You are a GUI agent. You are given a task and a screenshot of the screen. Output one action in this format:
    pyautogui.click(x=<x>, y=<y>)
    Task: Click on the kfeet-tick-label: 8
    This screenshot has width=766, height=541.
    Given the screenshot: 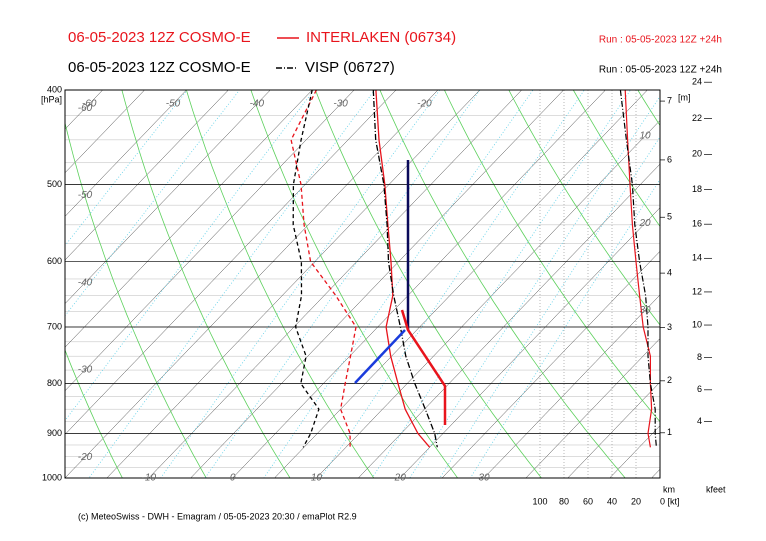 What is the action you would take?
    pyautogui.click(x=699, y=357)
    